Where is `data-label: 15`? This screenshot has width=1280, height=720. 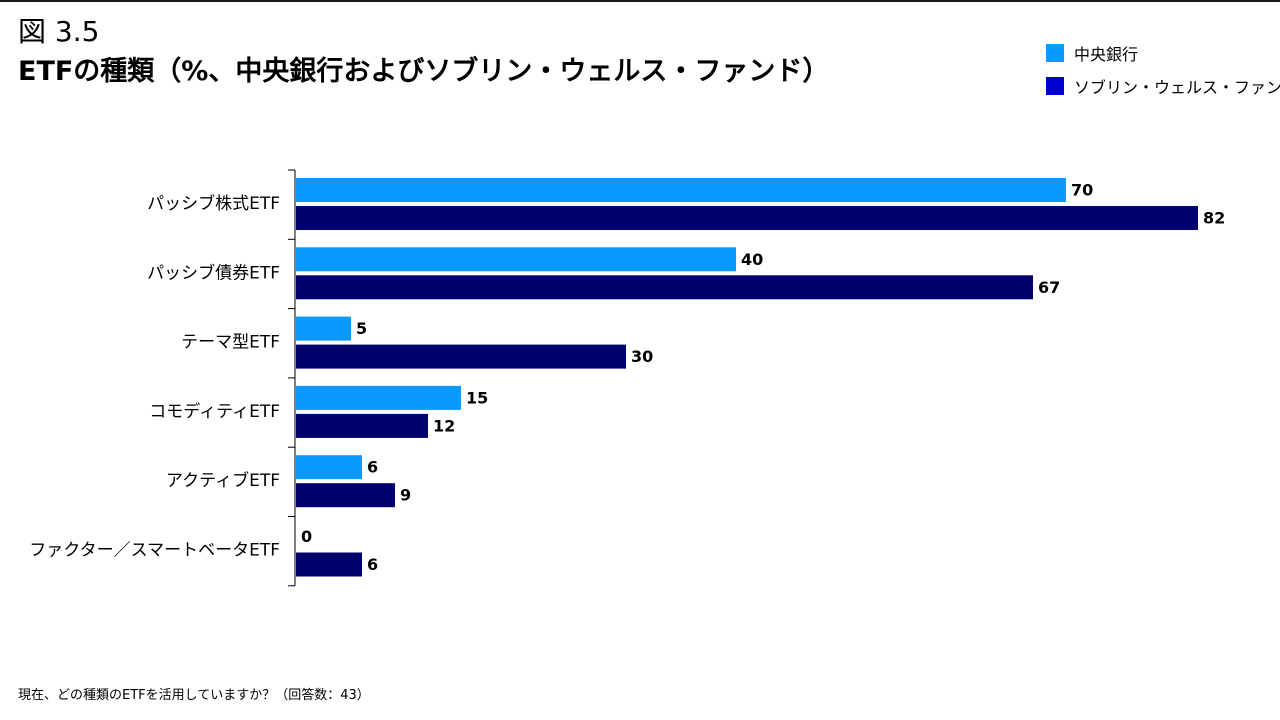
data-label: 15 is located at coordinates (477, 397).